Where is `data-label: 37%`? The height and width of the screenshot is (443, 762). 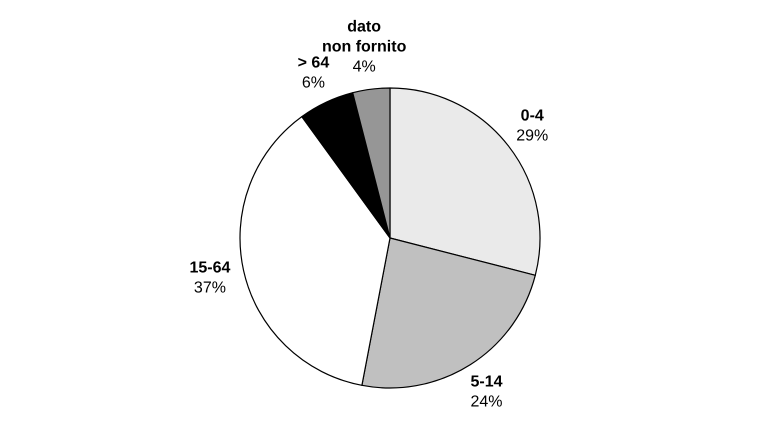
data-label: 37% is located at coordinates (210, 287).